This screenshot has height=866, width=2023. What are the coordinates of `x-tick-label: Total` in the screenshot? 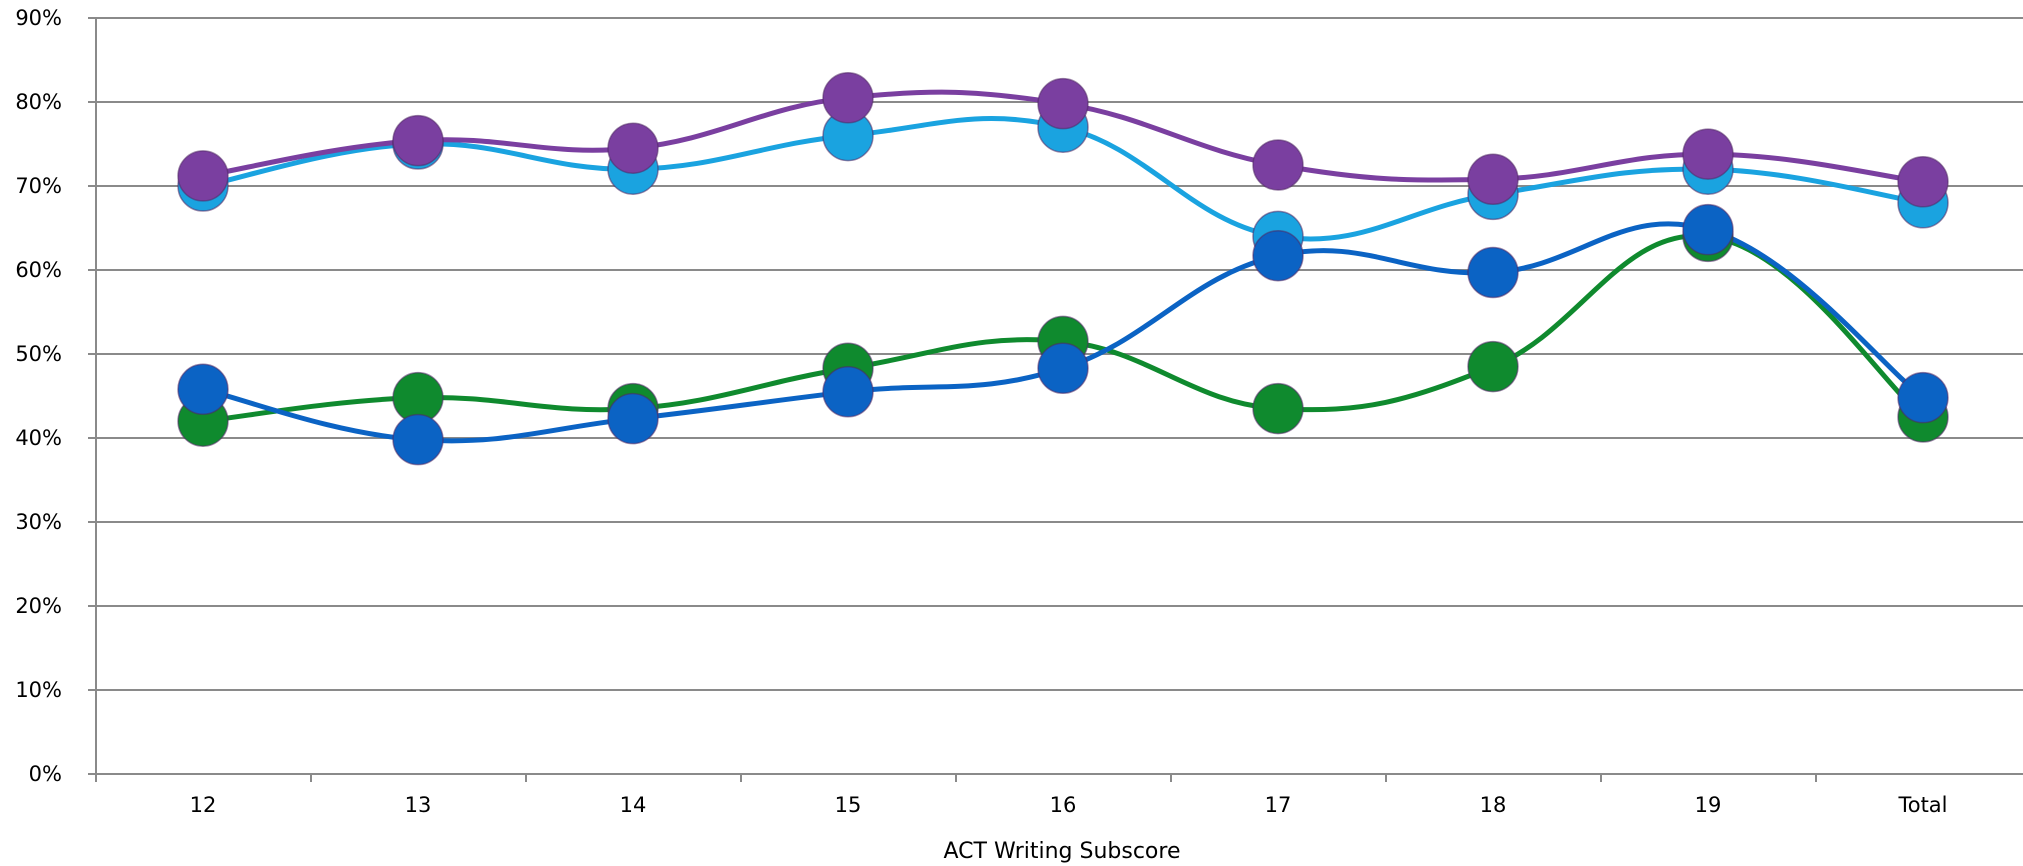 It's located at (1922, 805).